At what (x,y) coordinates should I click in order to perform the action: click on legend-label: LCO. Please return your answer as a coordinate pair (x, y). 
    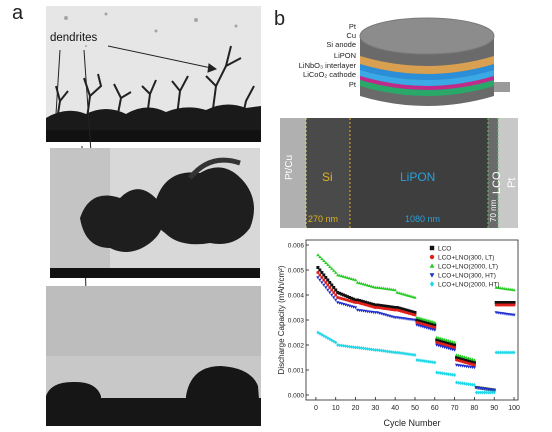
    Looking at the image, I should click on (444, 249).